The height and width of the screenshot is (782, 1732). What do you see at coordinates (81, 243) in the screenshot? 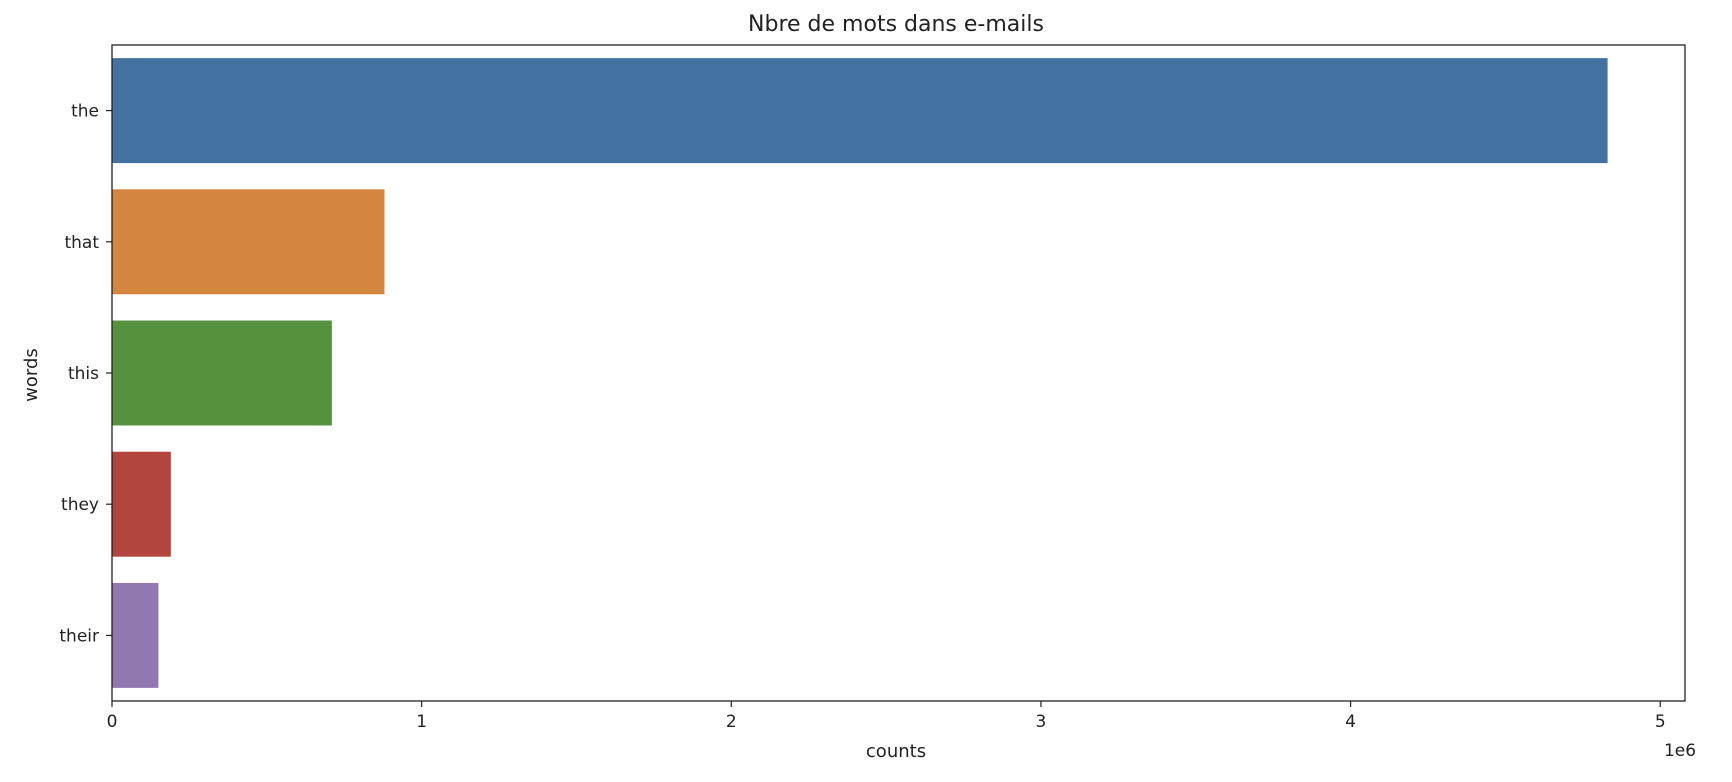
I see `y-tick-label-that: that` at bounding box center [81, 243].